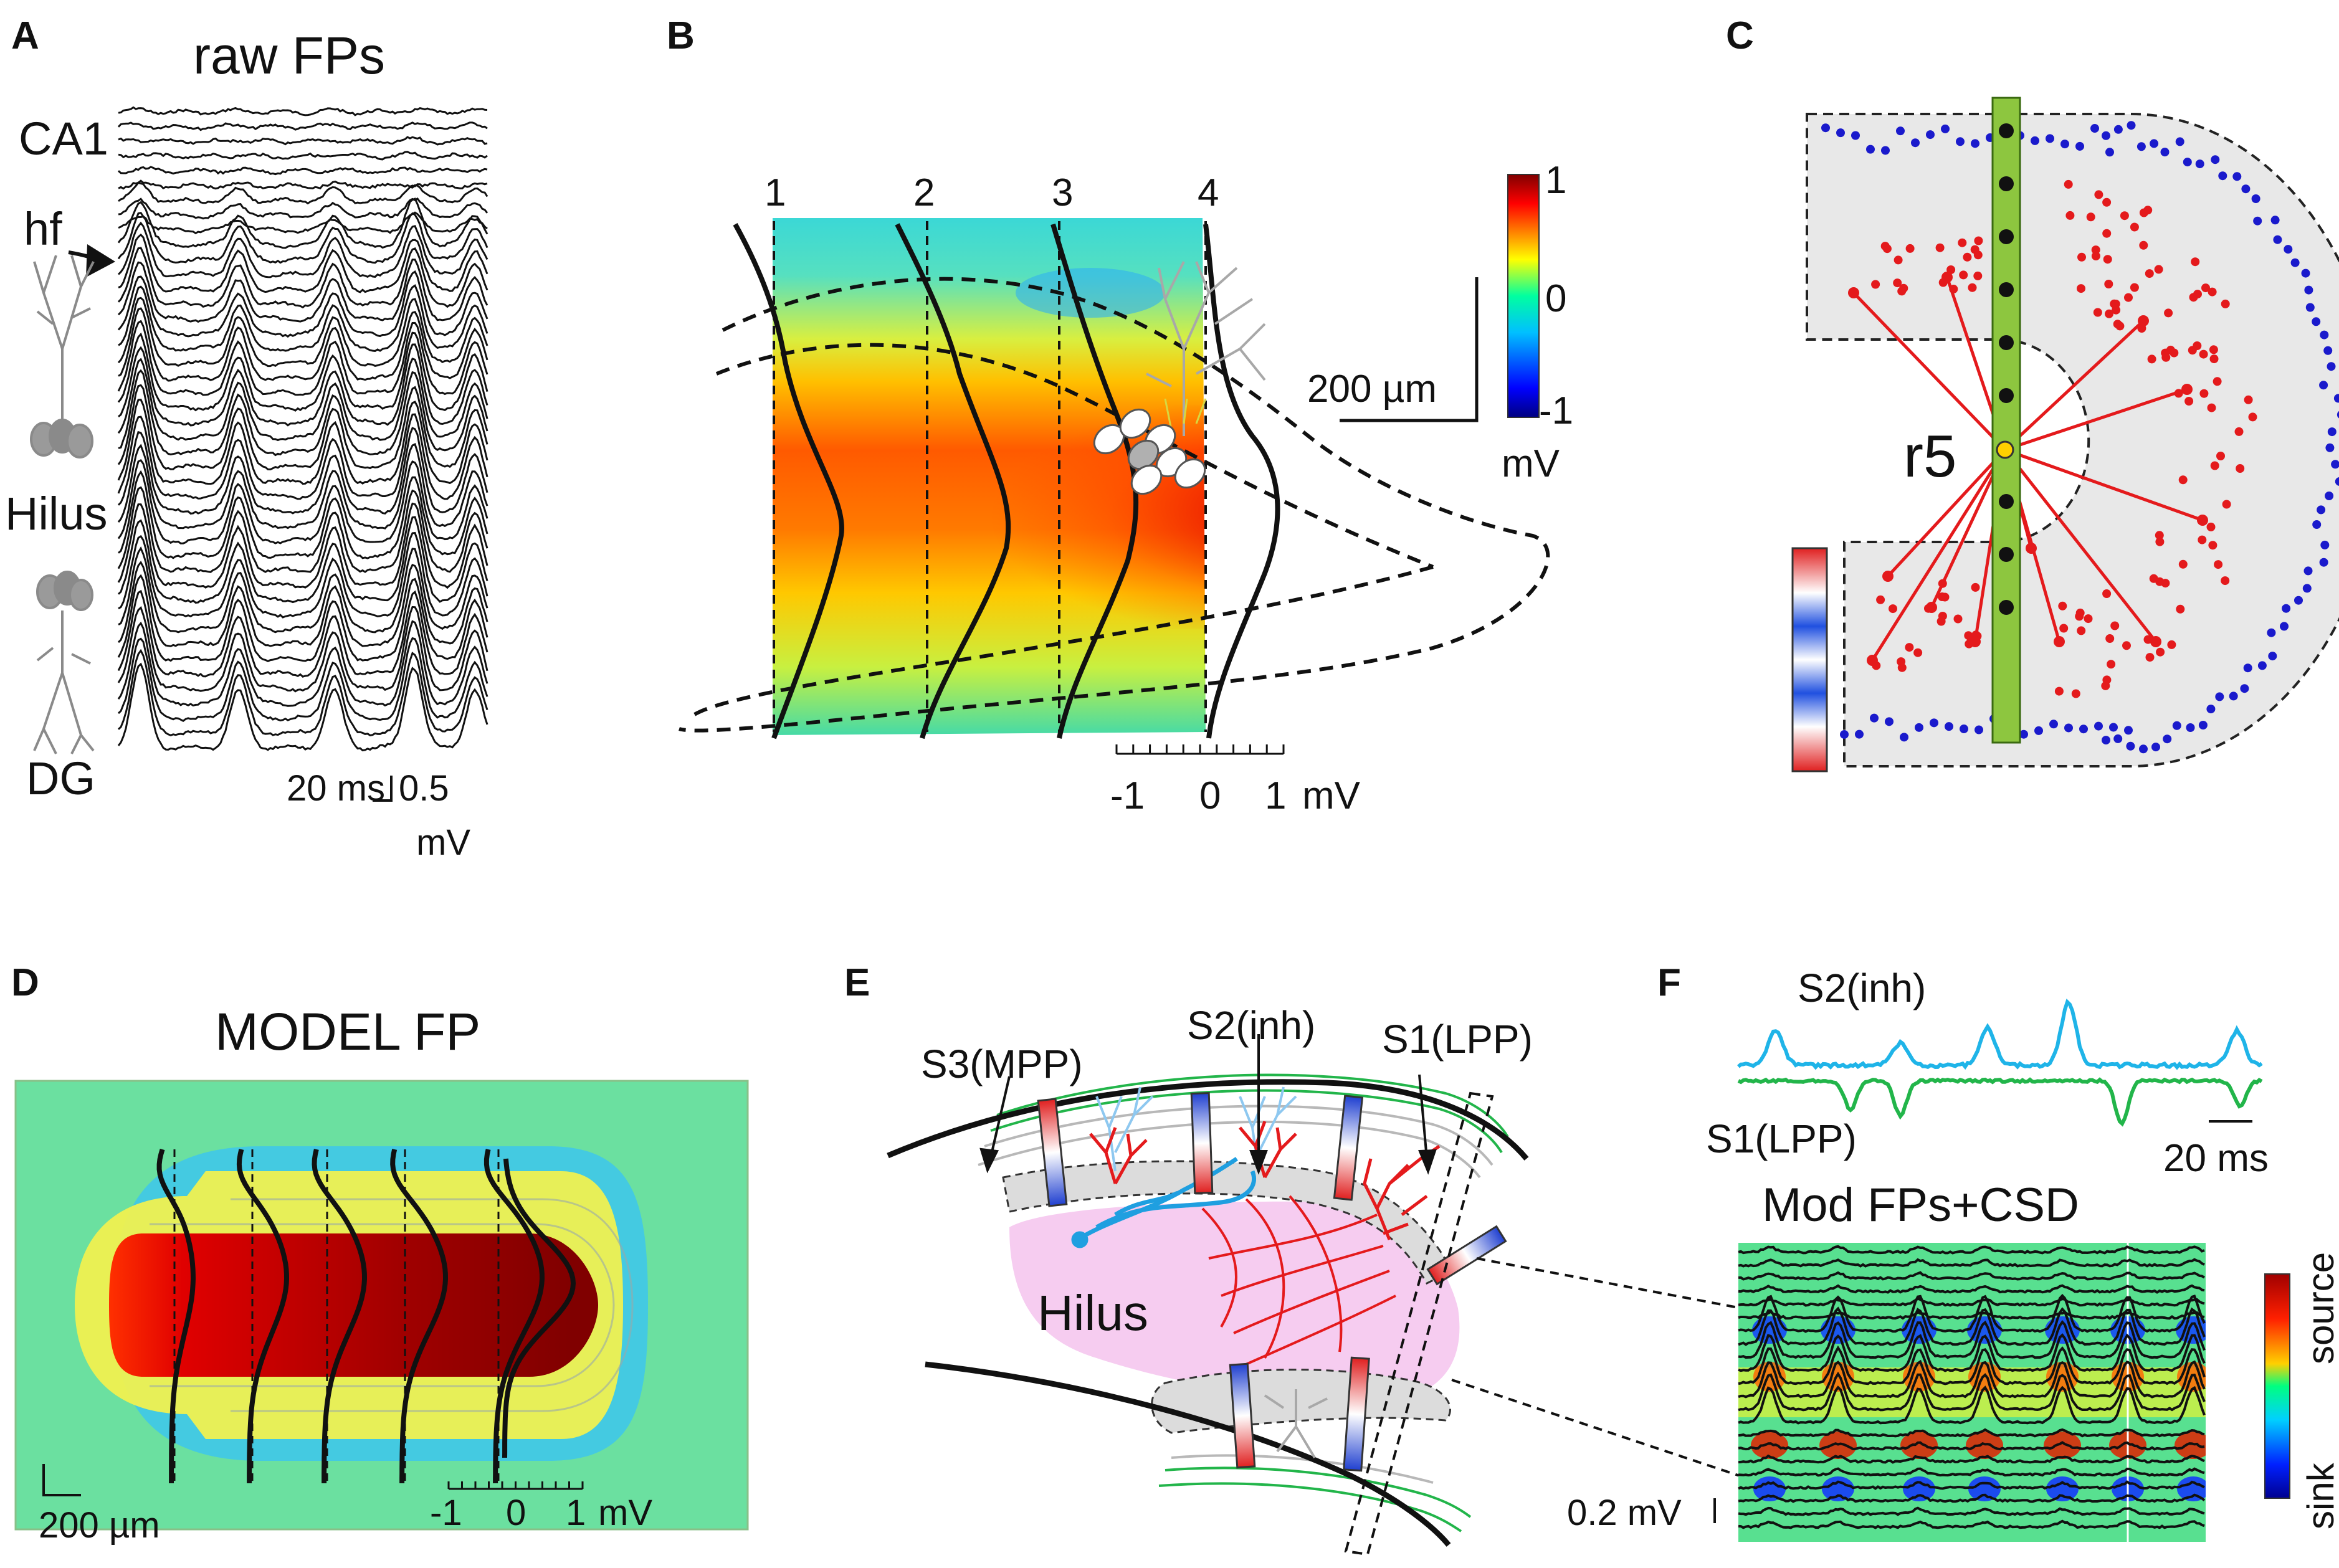 The height and width of the screenshot is (1568, 2339). What do you see at coordinates (2000, 1063) in the screenshot?
I see `synaptic-input-traces` at bounding box center [2000, 1063].